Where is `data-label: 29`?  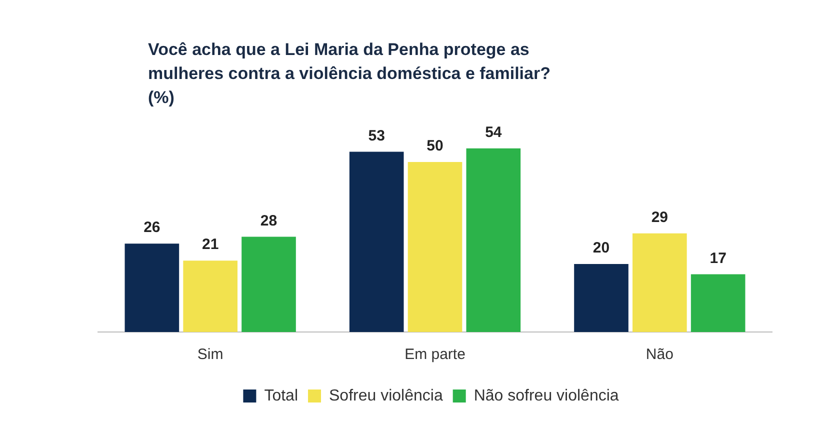 data-label: 29 is located at coordinates (659, 217).